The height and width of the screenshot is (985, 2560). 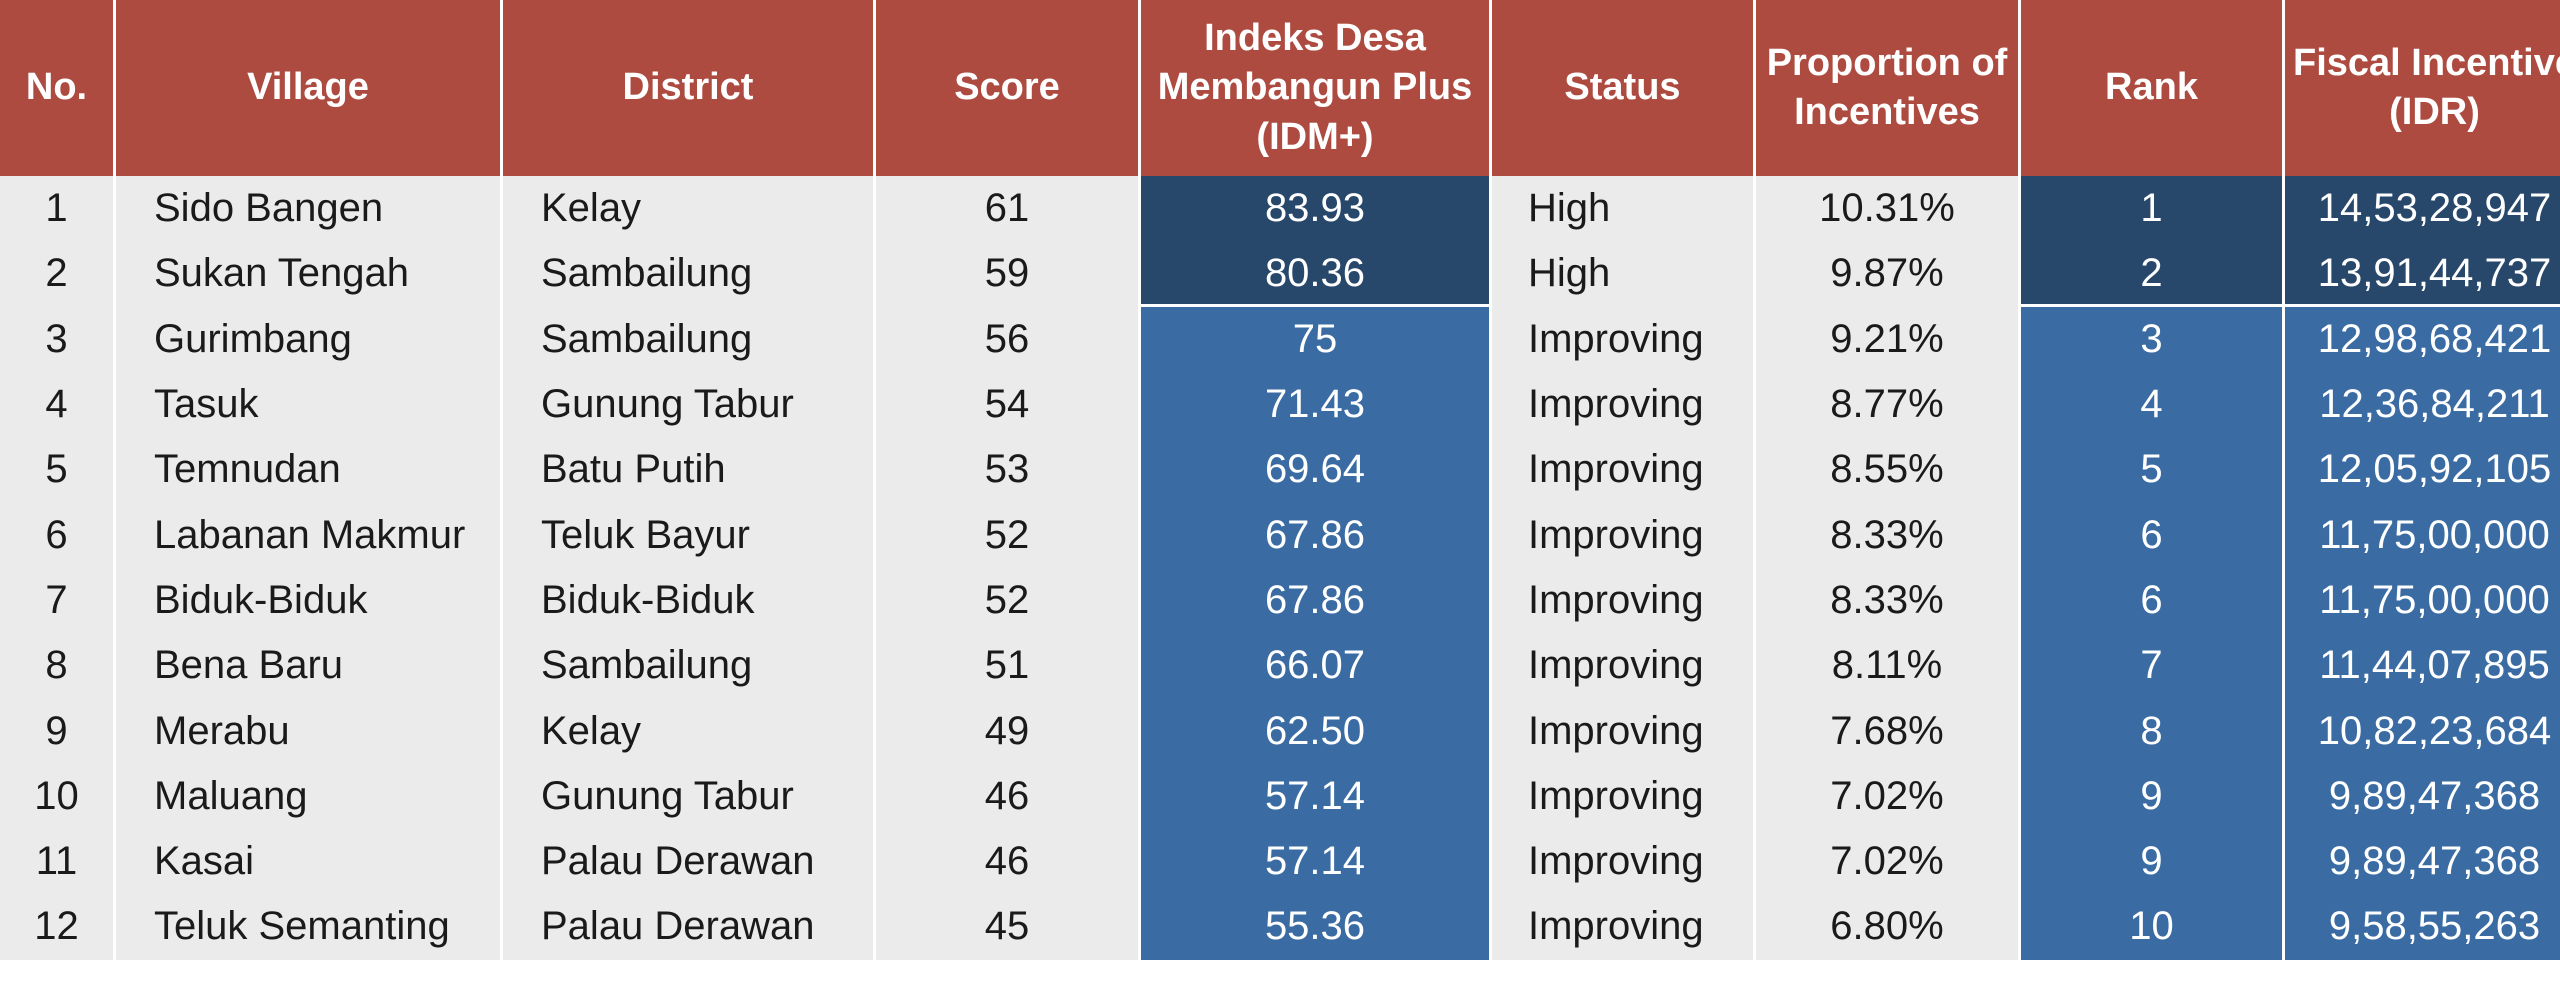 I want to click on header-incentive: Fiscal Incentive (IDR), so click(x=2422, y=88).